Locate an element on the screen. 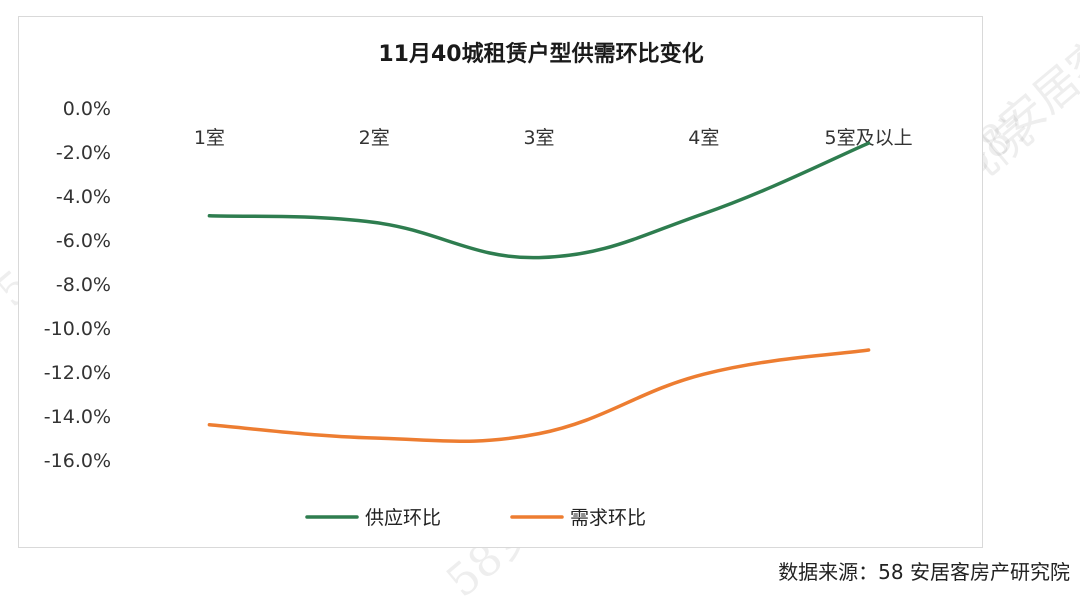 The height and width of the screenshot is (609, 1080). y-tick-label: 0.0% is located at coordinates (87, 109).